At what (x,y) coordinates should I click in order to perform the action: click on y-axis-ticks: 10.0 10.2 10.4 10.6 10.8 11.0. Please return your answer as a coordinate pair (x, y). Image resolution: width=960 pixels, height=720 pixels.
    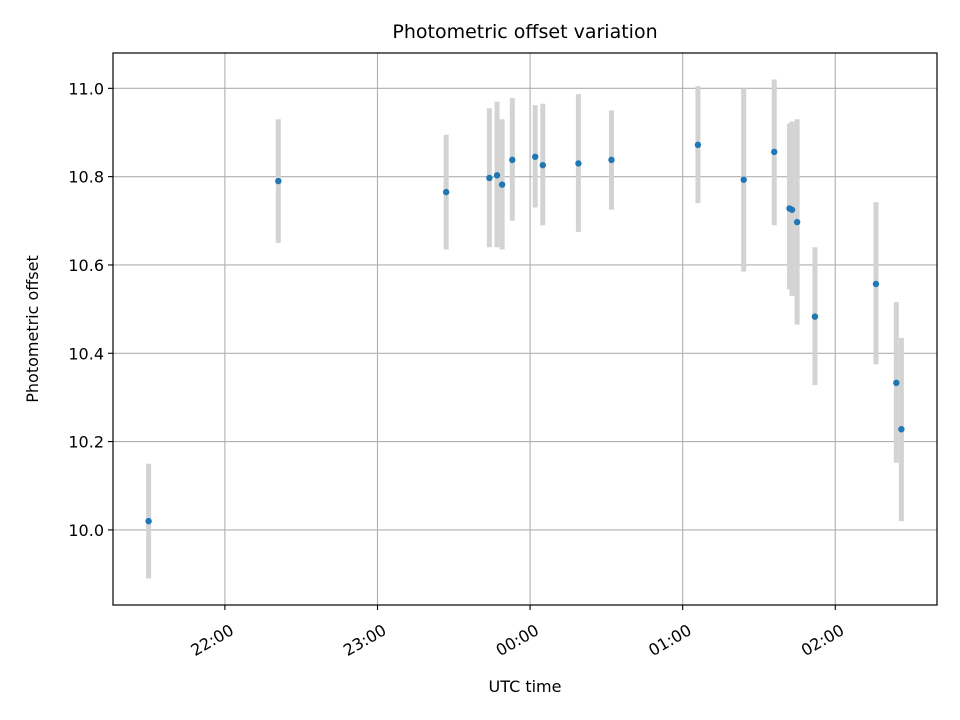
    Looking at the image, I should click on (90, 309).